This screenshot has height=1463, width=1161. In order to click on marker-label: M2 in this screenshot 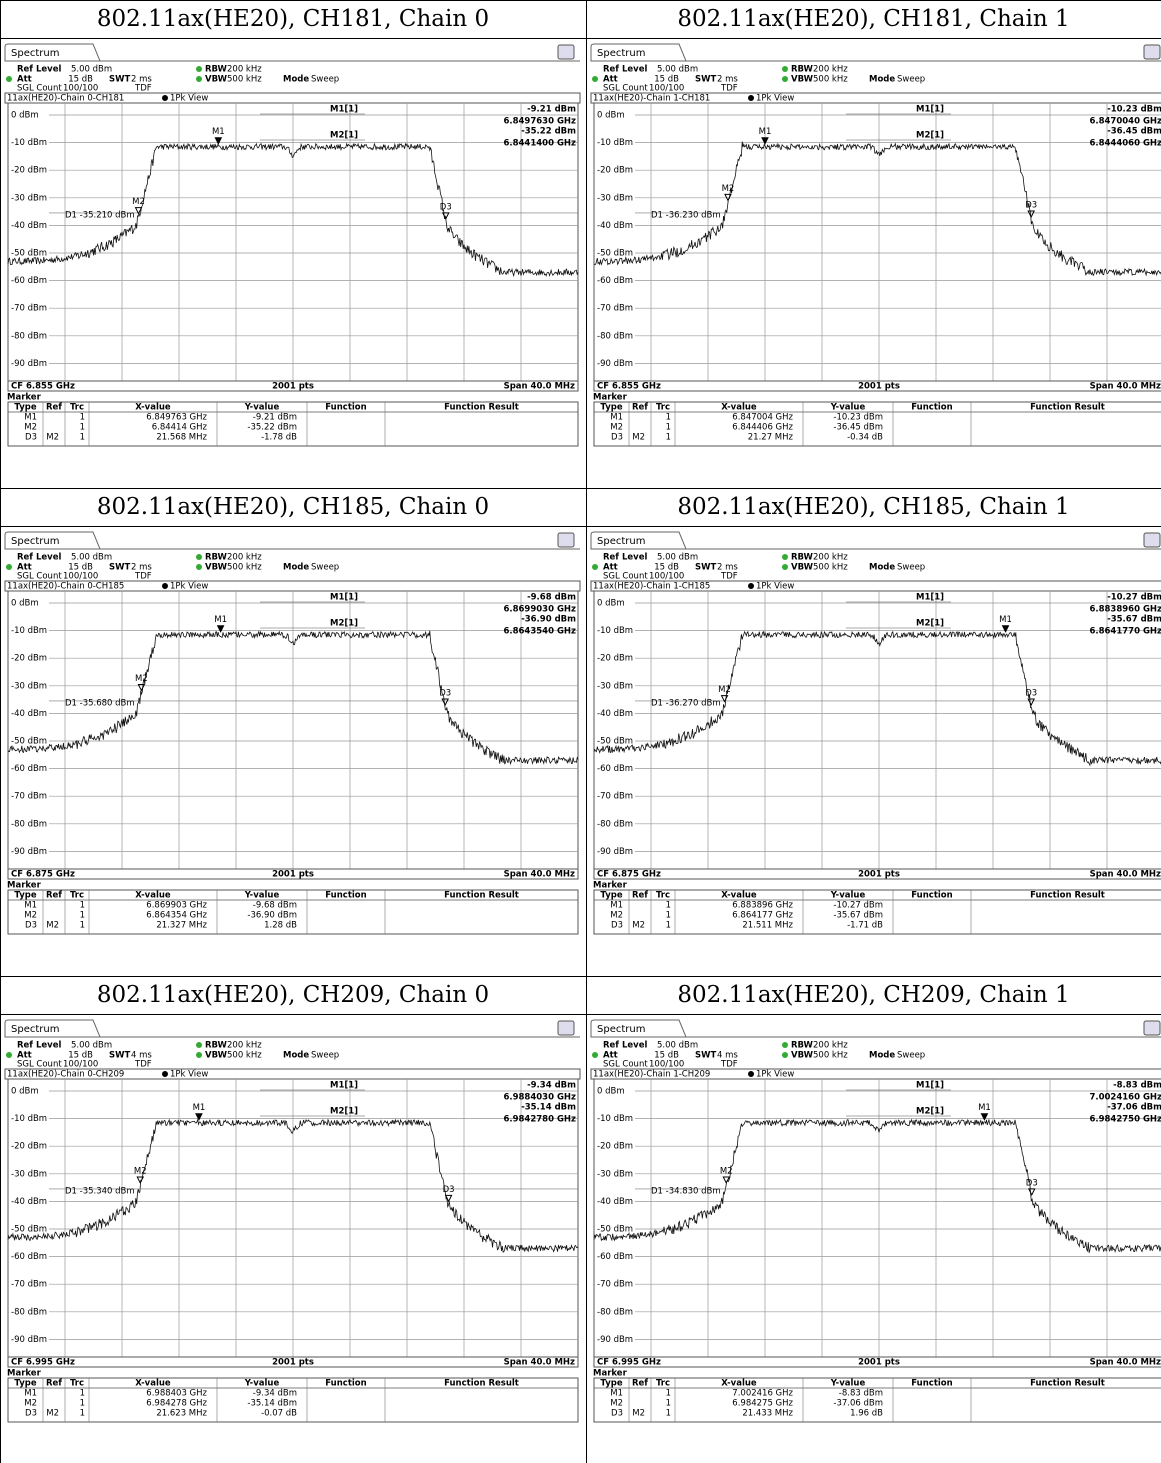, I will do `click(726, 1171)`.